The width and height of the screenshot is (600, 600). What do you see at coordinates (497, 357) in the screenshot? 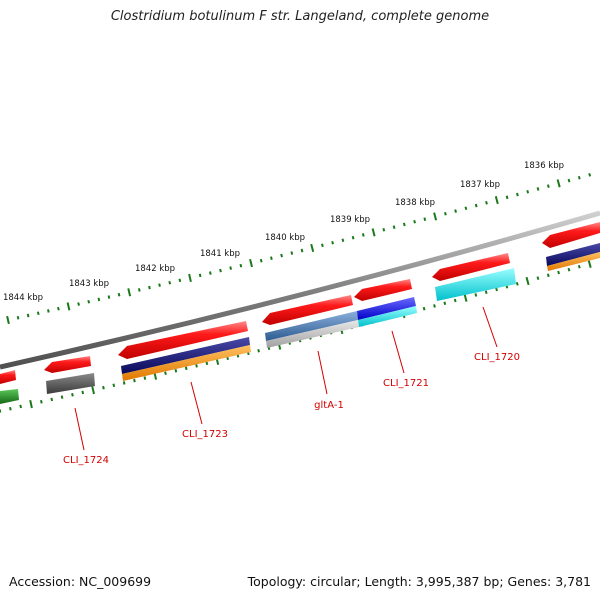
I see `gene-label-cli-1720: CLI_1720` at bounding box center [497, 357].